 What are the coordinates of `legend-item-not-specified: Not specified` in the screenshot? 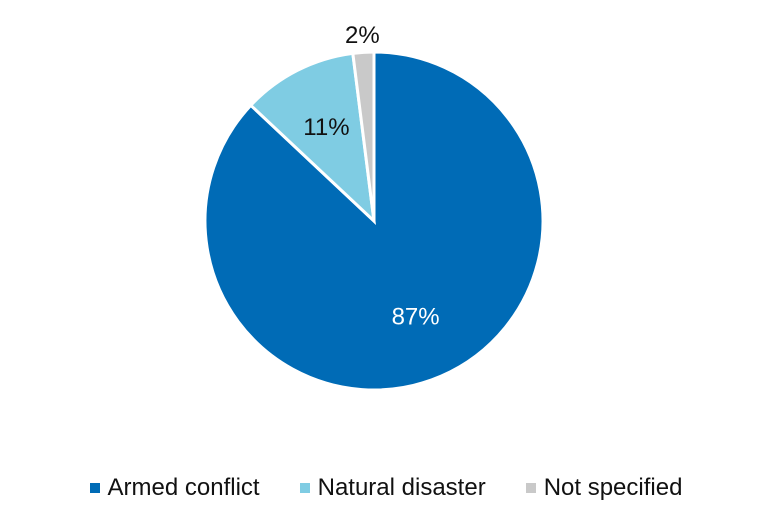 It's located at (604, 488).